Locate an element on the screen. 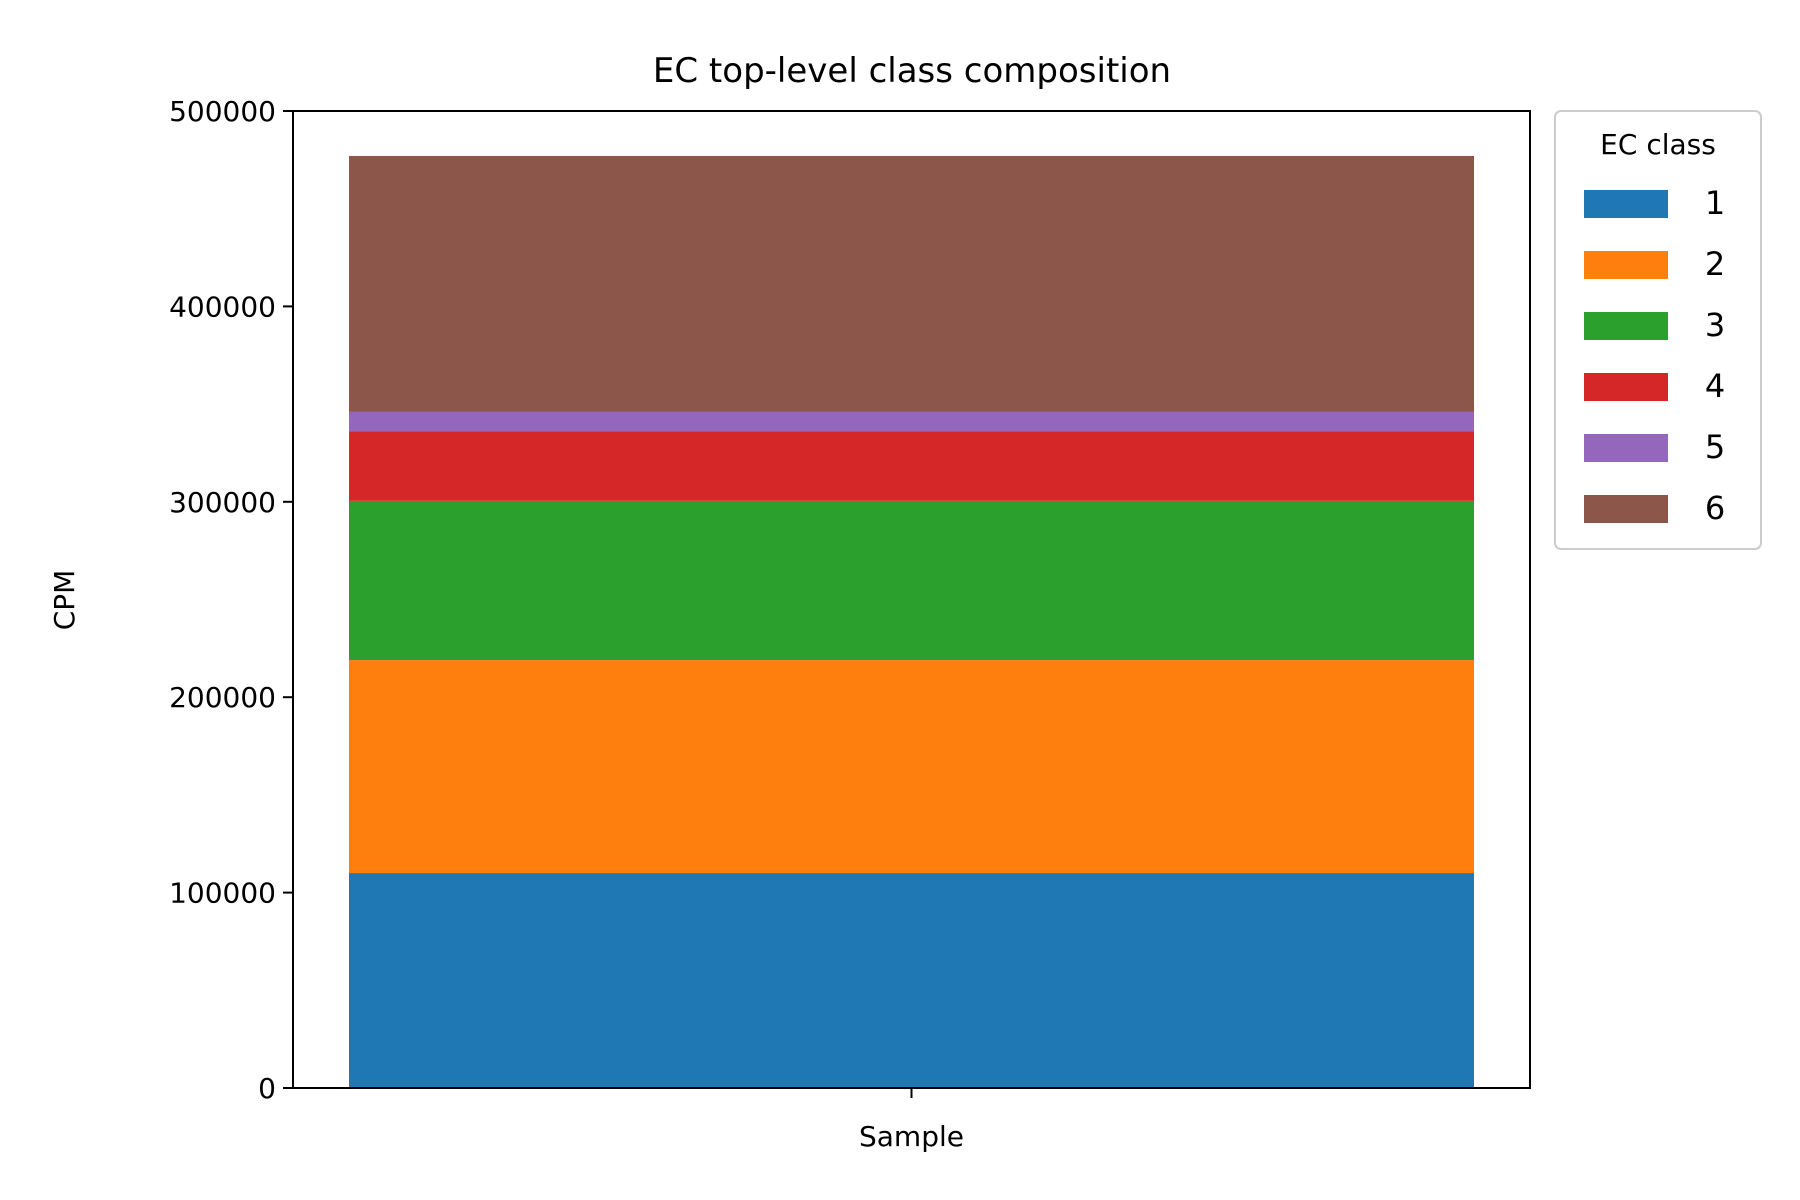 The image size is (1800, 1200). legend-label-ec-6: 6 is located at coordinates (1715, 508).